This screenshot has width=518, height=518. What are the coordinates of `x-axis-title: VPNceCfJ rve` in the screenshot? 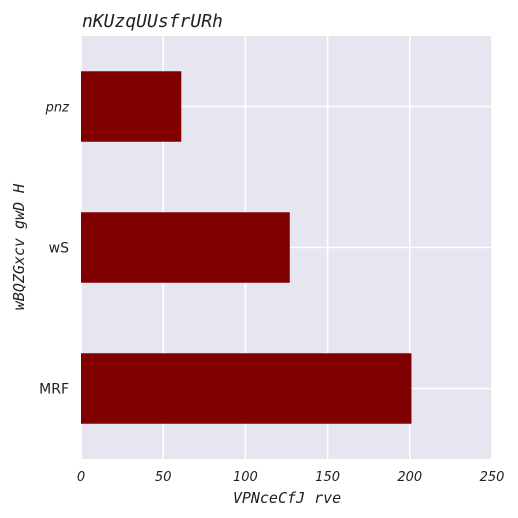 It's located at (287, 498).